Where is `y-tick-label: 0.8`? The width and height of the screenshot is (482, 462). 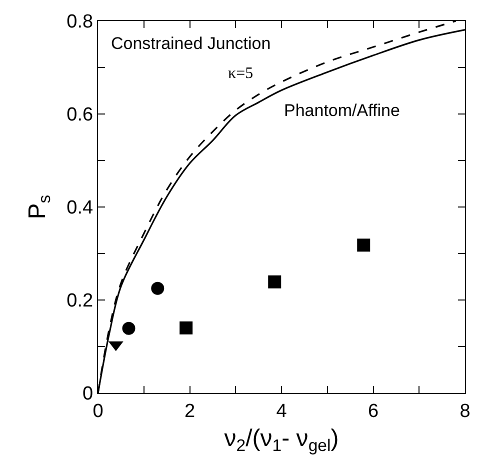
y-tick-label: 0.8 is located at coordinates (80, 22).